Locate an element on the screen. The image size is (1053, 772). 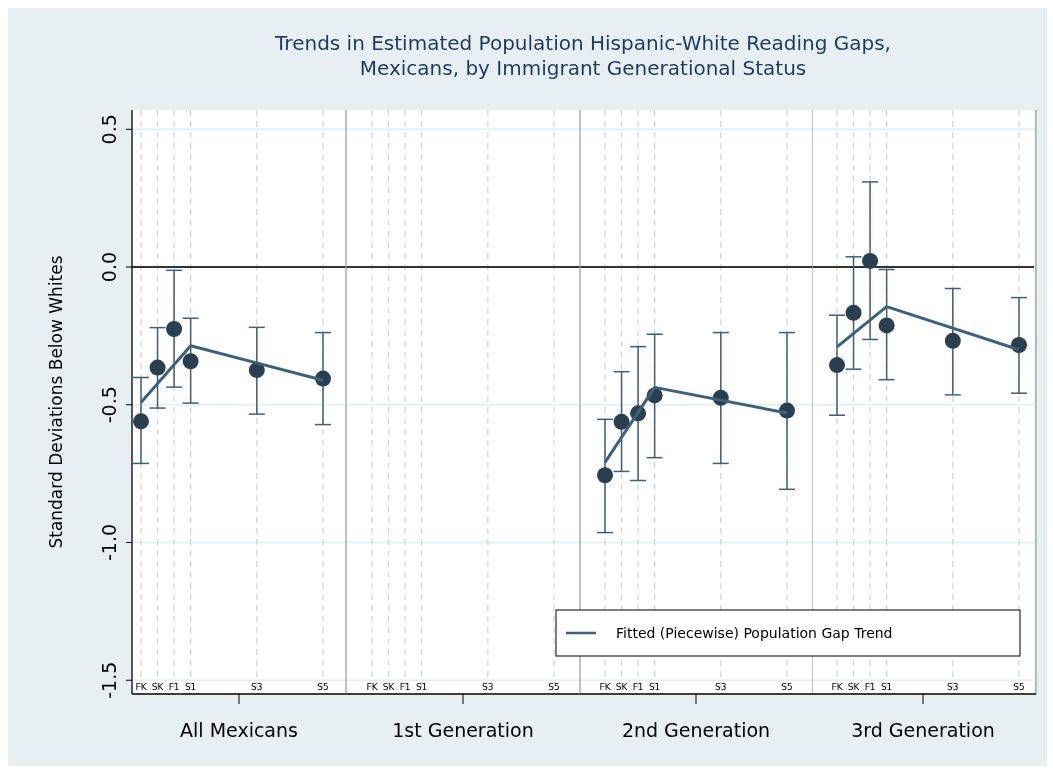
y-tick-label: -1.0 is located at coordinates (109, 542).